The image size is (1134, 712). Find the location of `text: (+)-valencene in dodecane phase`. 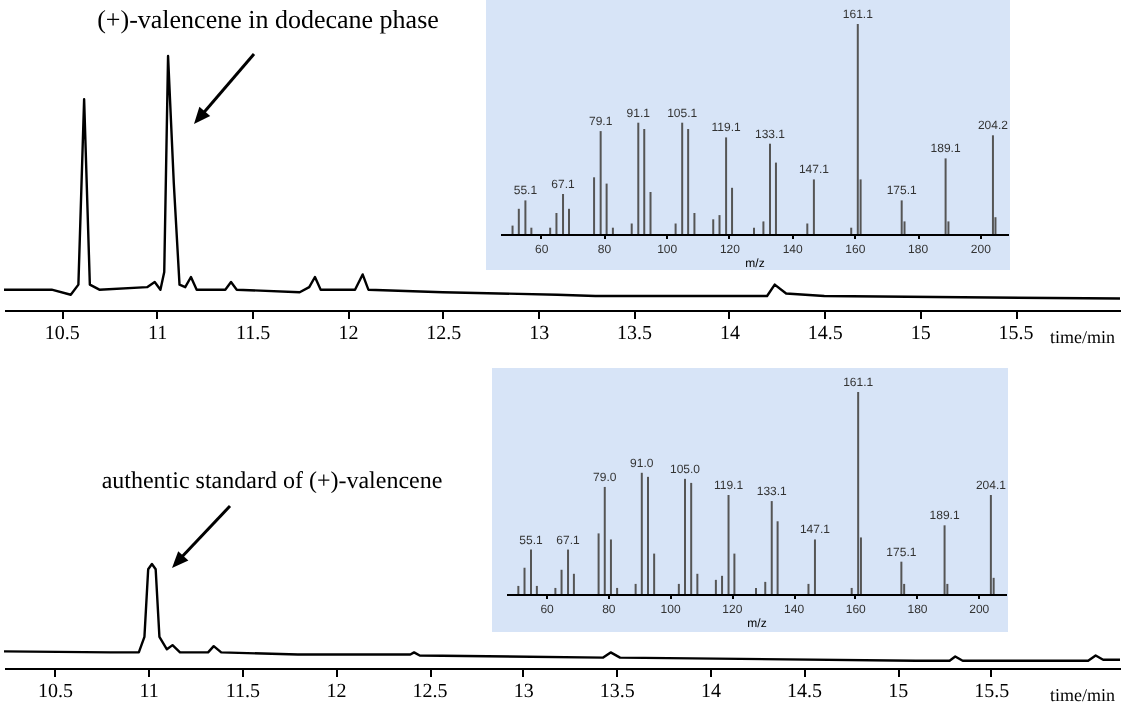

text: (+)-valencene in dodecane phase is located at coordinates (268, 20).